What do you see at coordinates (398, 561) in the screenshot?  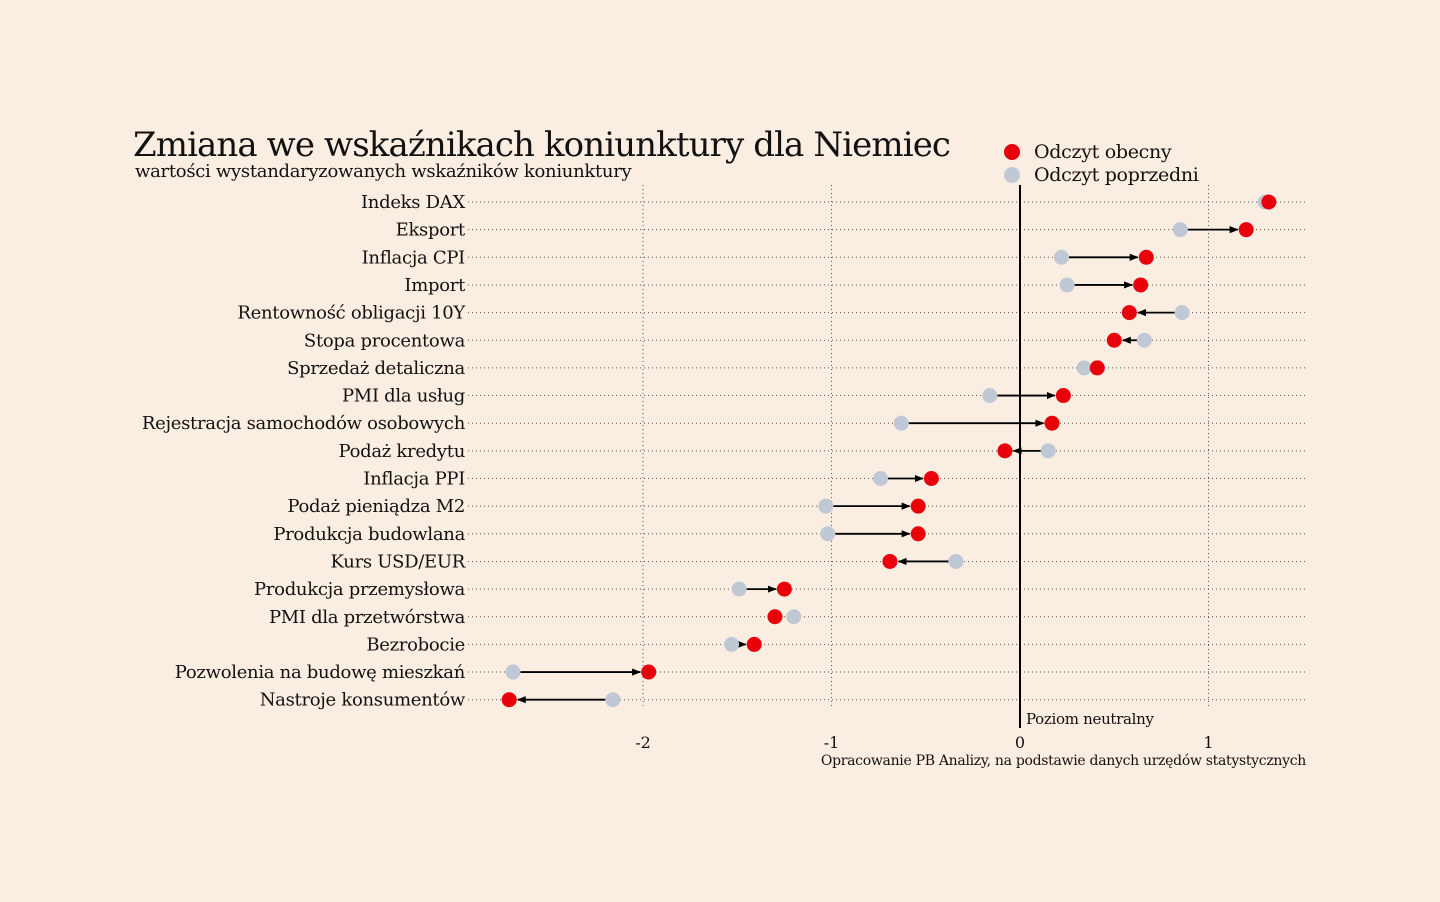 I see `category-label: Kurs USD/EUR` at bounding box center [398, 561].